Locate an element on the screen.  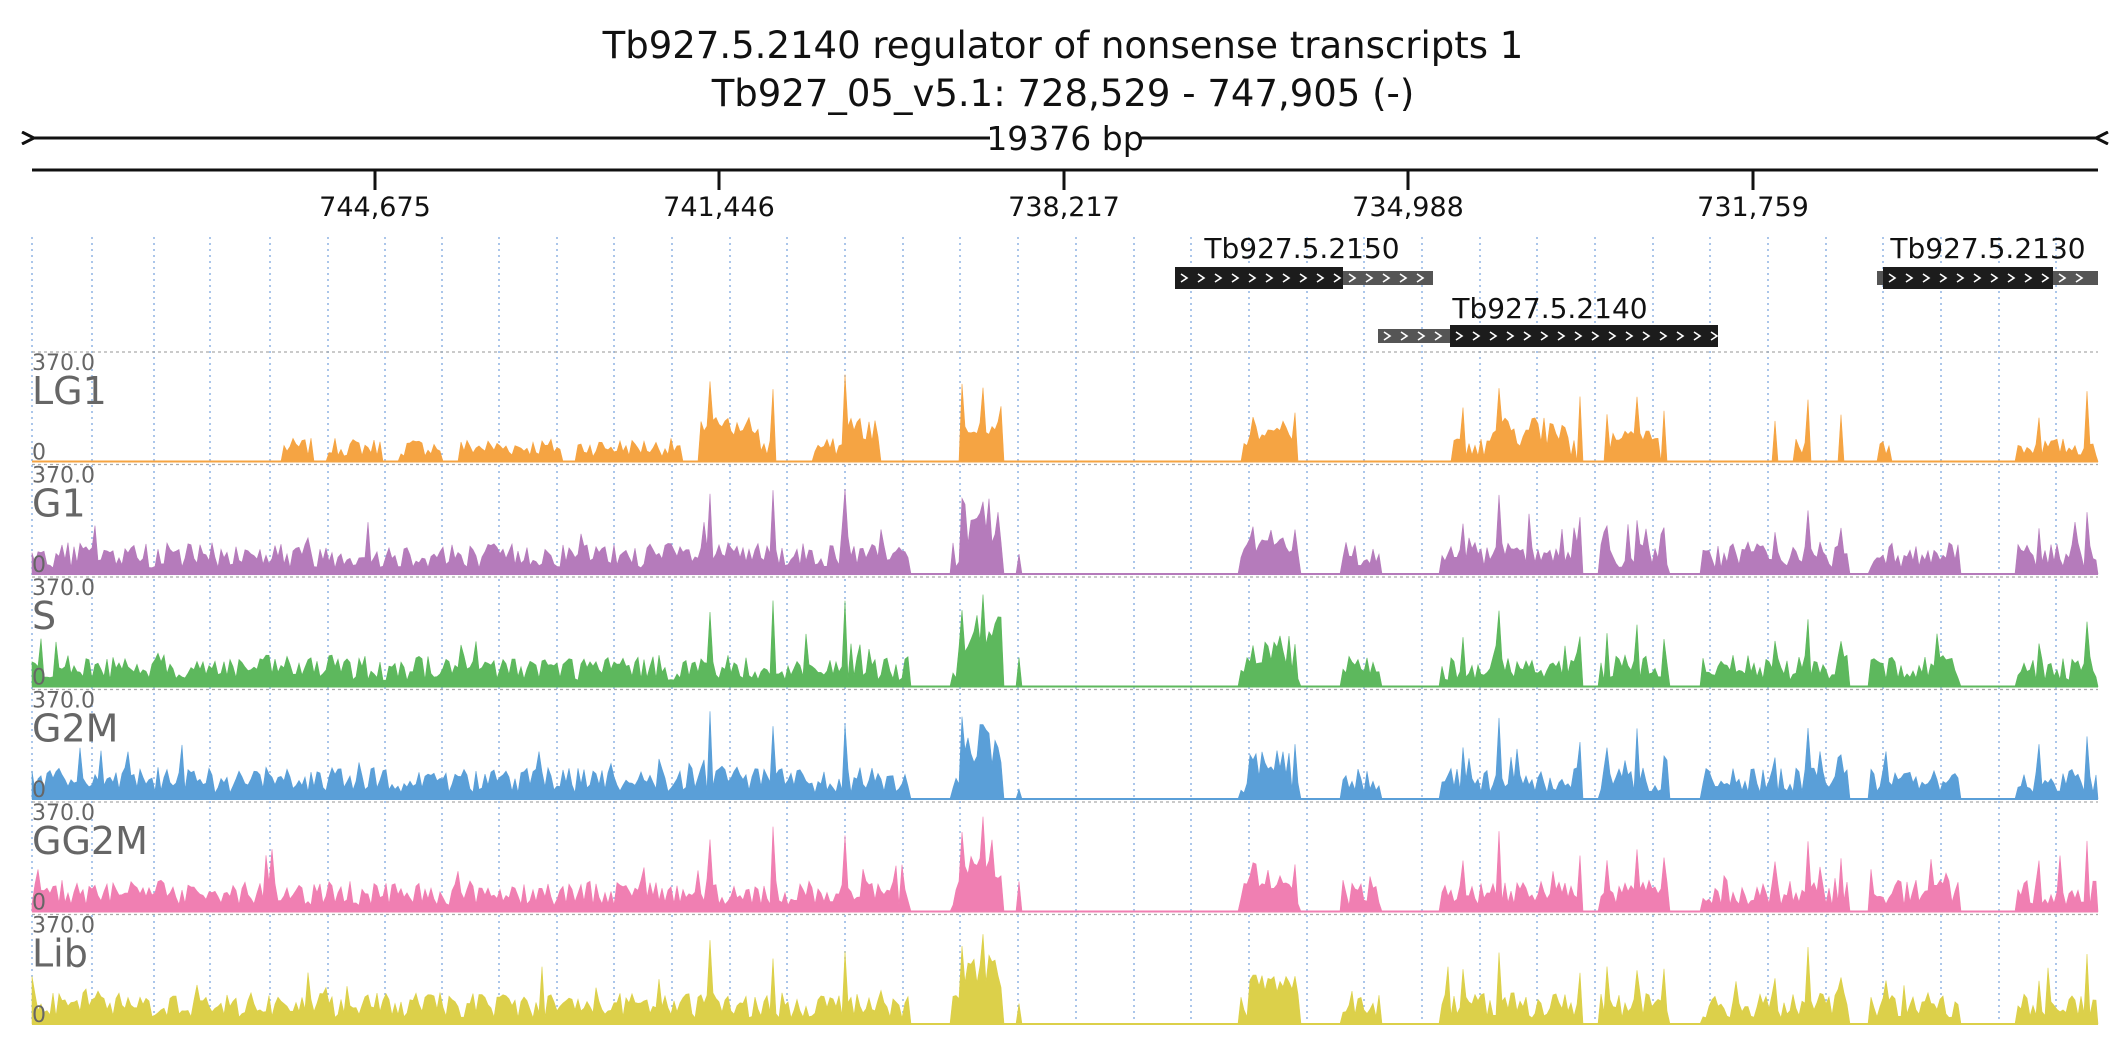
axis-tick-label: 744,675 is located at coordinates (375, 207).